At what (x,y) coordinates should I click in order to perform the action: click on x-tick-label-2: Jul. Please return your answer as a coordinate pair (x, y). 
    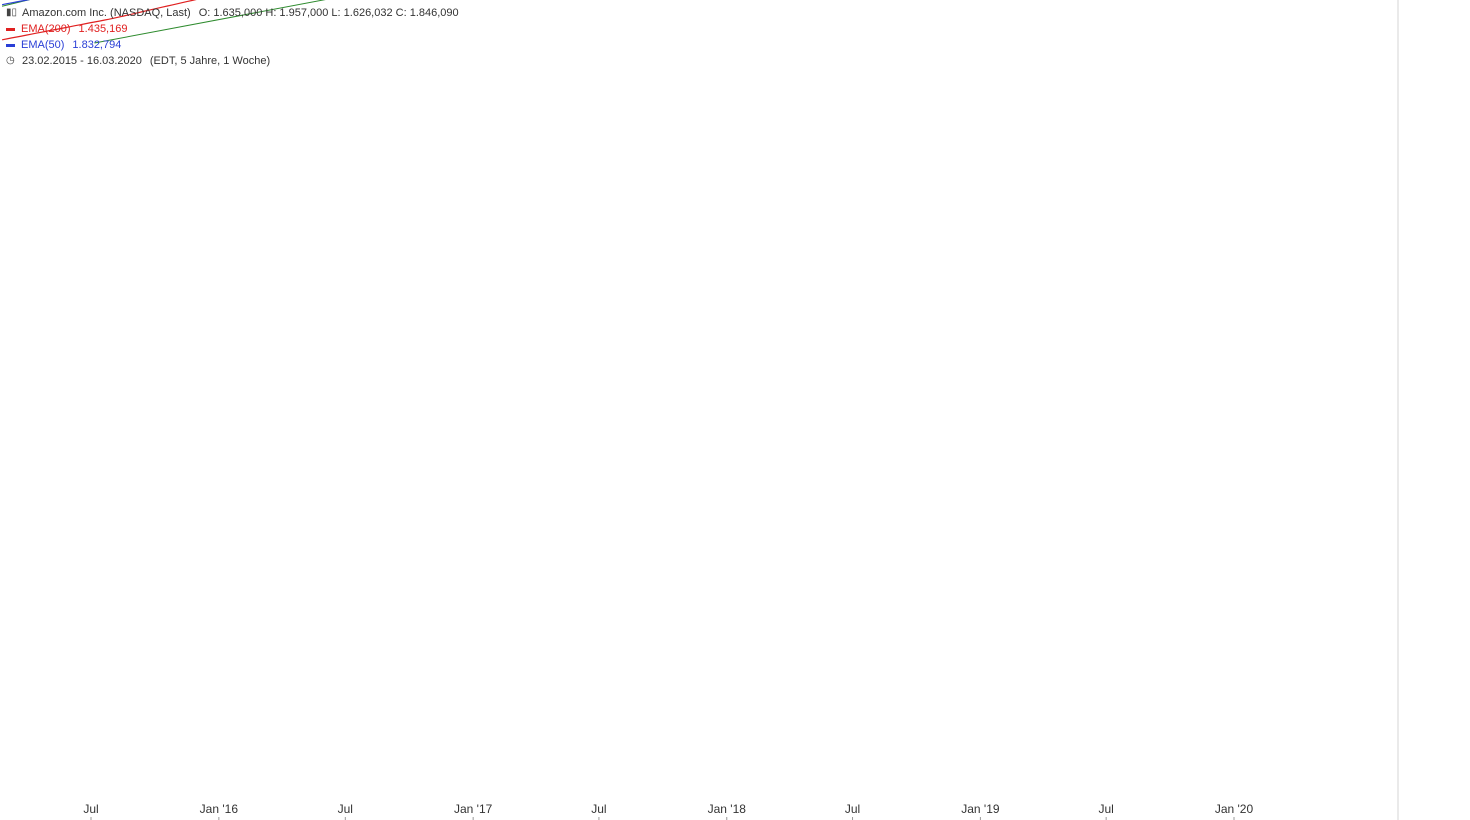
    Looking at the image, I should click on (345, 809).